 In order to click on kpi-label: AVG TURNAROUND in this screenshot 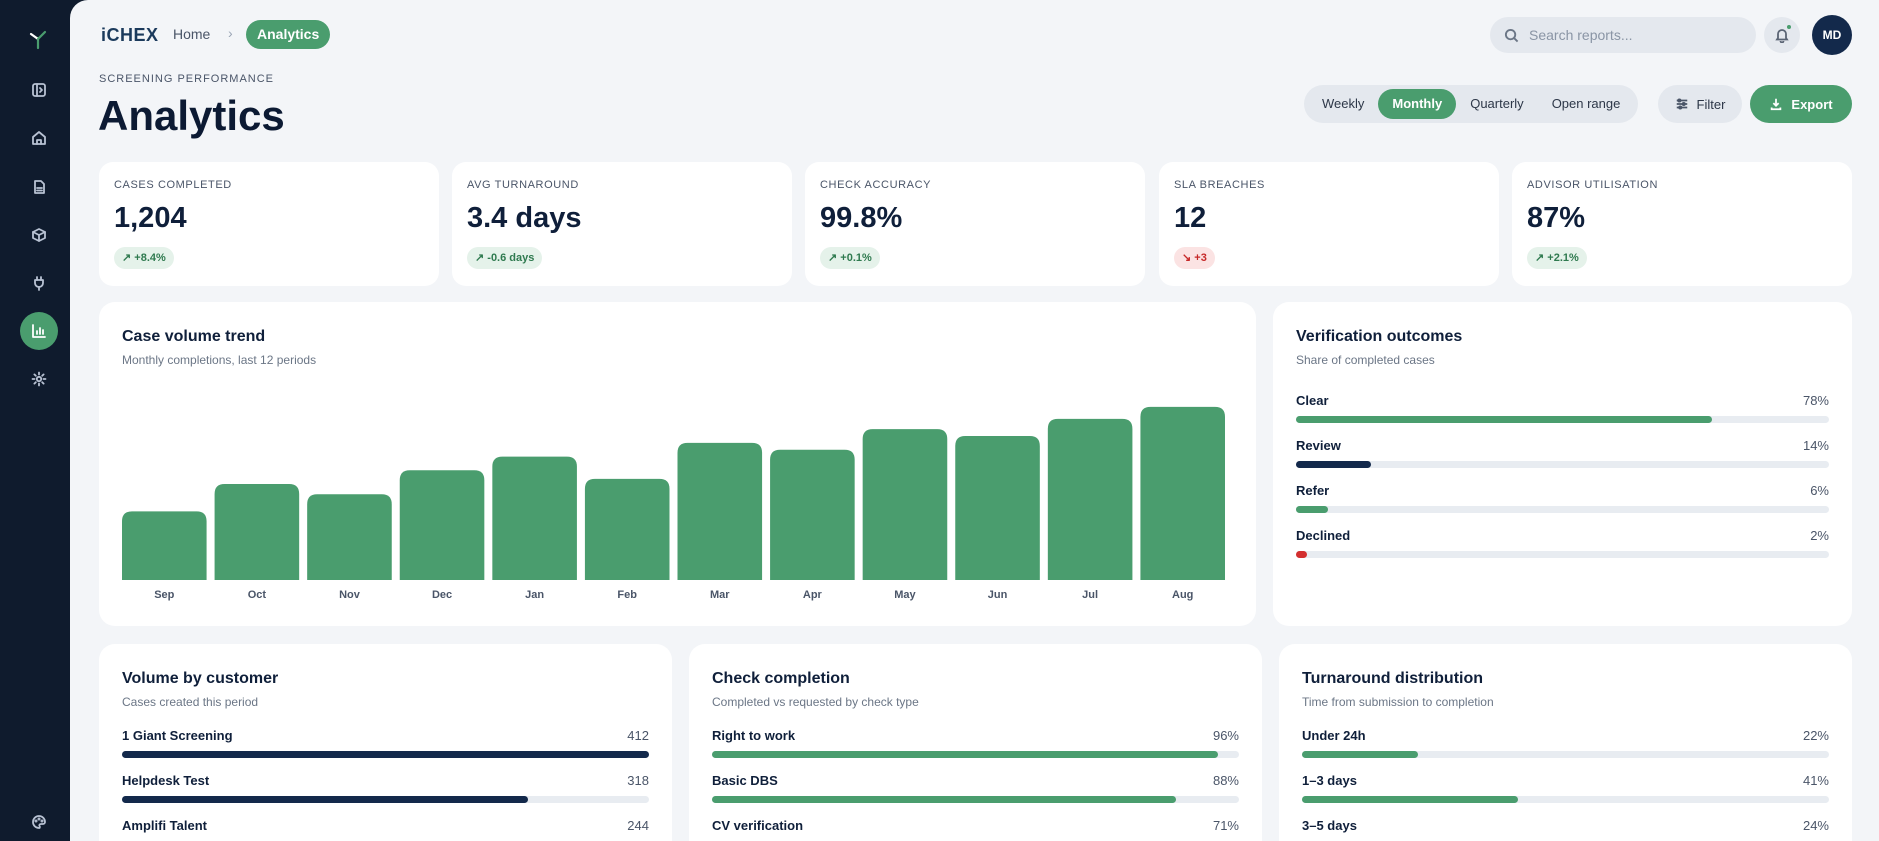, I will do `click(523, 185)`.